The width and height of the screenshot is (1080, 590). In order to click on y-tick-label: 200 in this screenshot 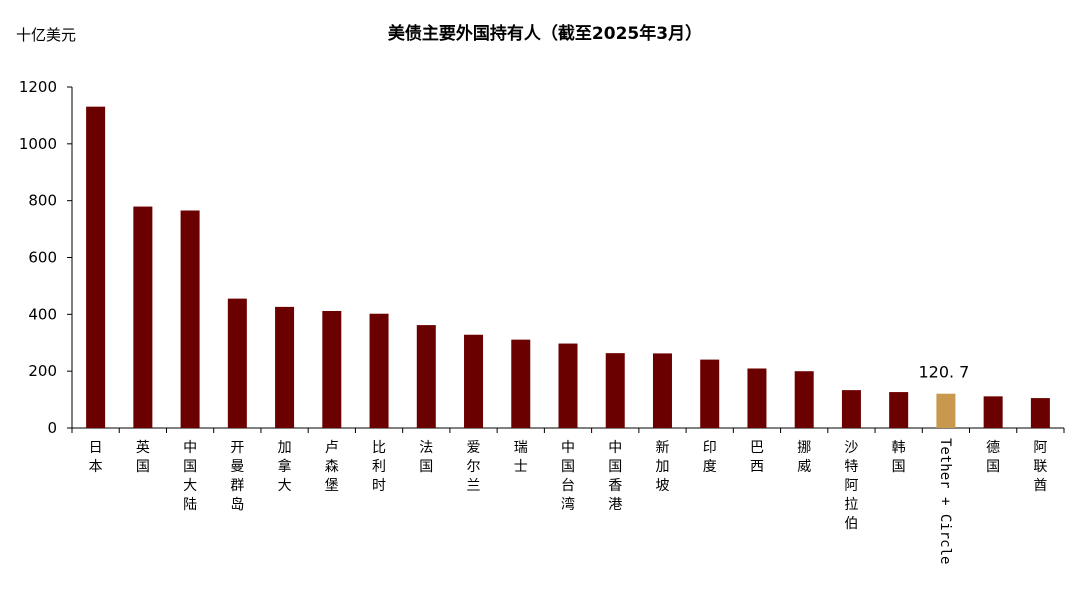, I will do `click(42, 371)`.